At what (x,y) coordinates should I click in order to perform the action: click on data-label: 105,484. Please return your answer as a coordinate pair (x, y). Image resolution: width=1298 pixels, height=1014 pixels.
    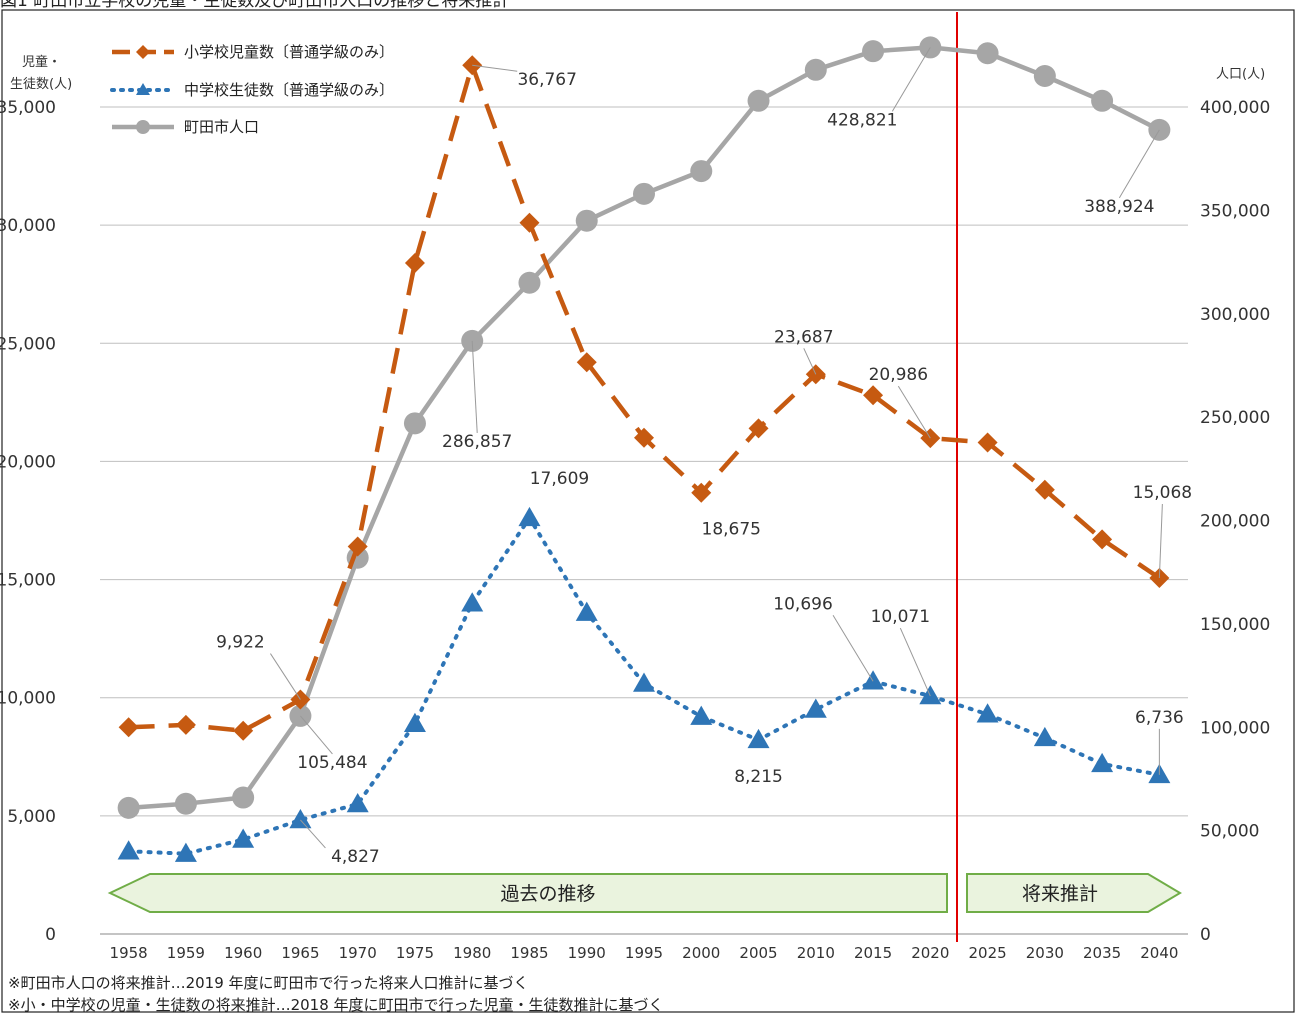
    Looking at the image, I should click on (332, 763).